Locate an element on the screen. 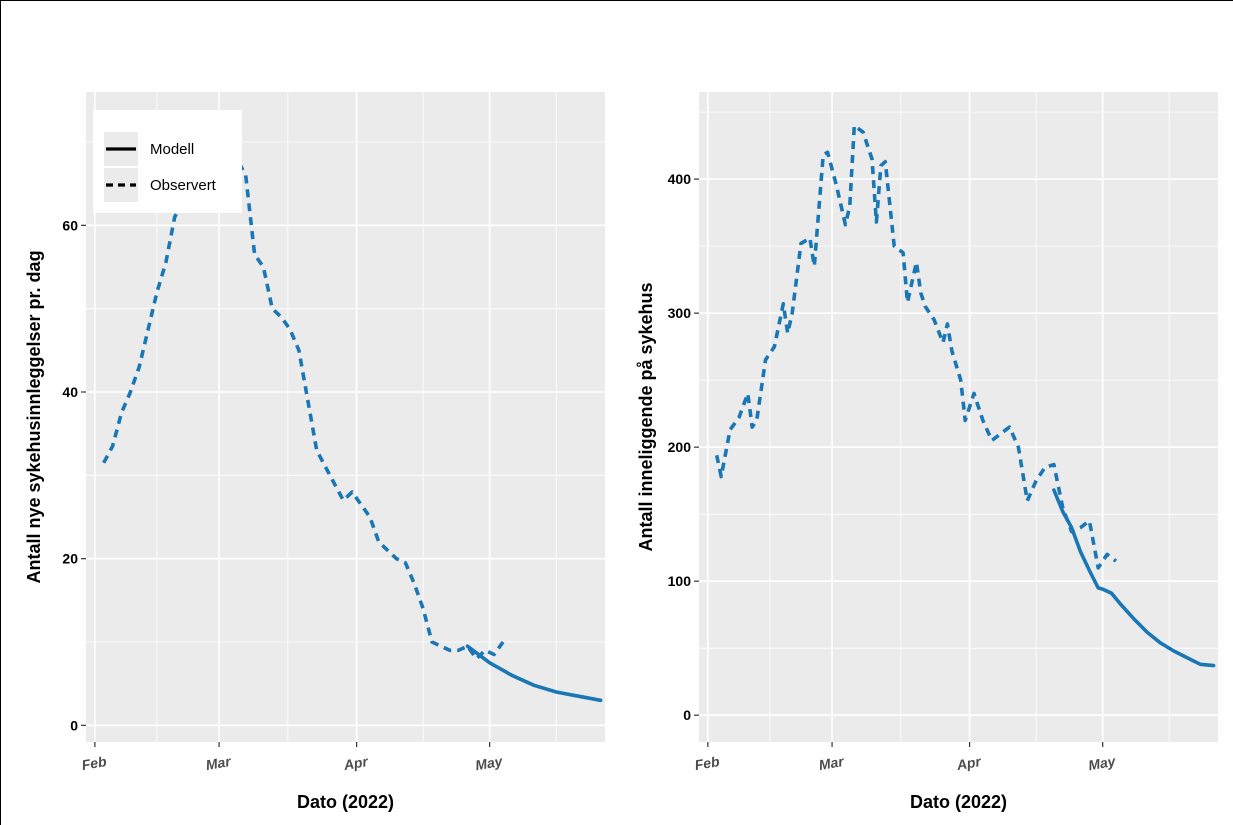 The width and height of the screenshot is (1233, 825). legend-label-observert: Observert is located at coordinates (183, 185).